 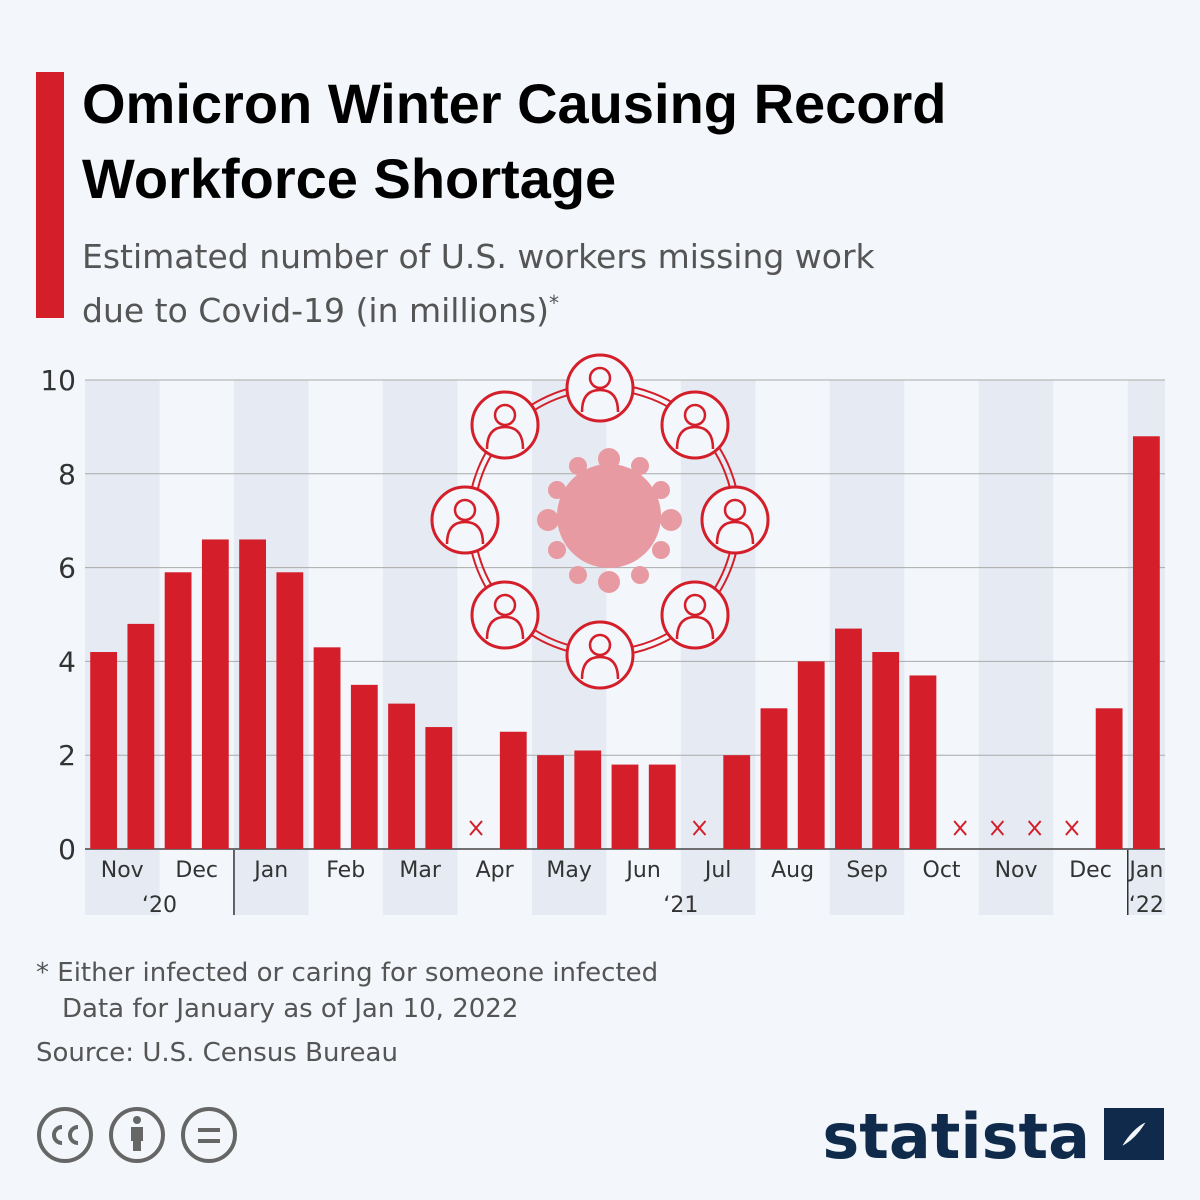 I want to click on y-tick-label: 6, so click(x=67, y=568).